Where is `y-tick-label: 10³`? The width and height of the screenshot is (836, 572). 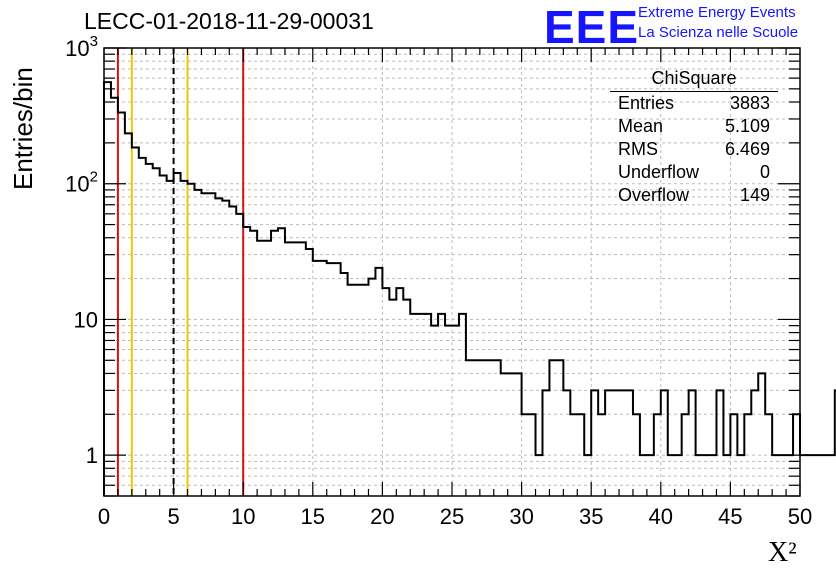 y-tick-label: 10³ is located at coordinates (81, 47).